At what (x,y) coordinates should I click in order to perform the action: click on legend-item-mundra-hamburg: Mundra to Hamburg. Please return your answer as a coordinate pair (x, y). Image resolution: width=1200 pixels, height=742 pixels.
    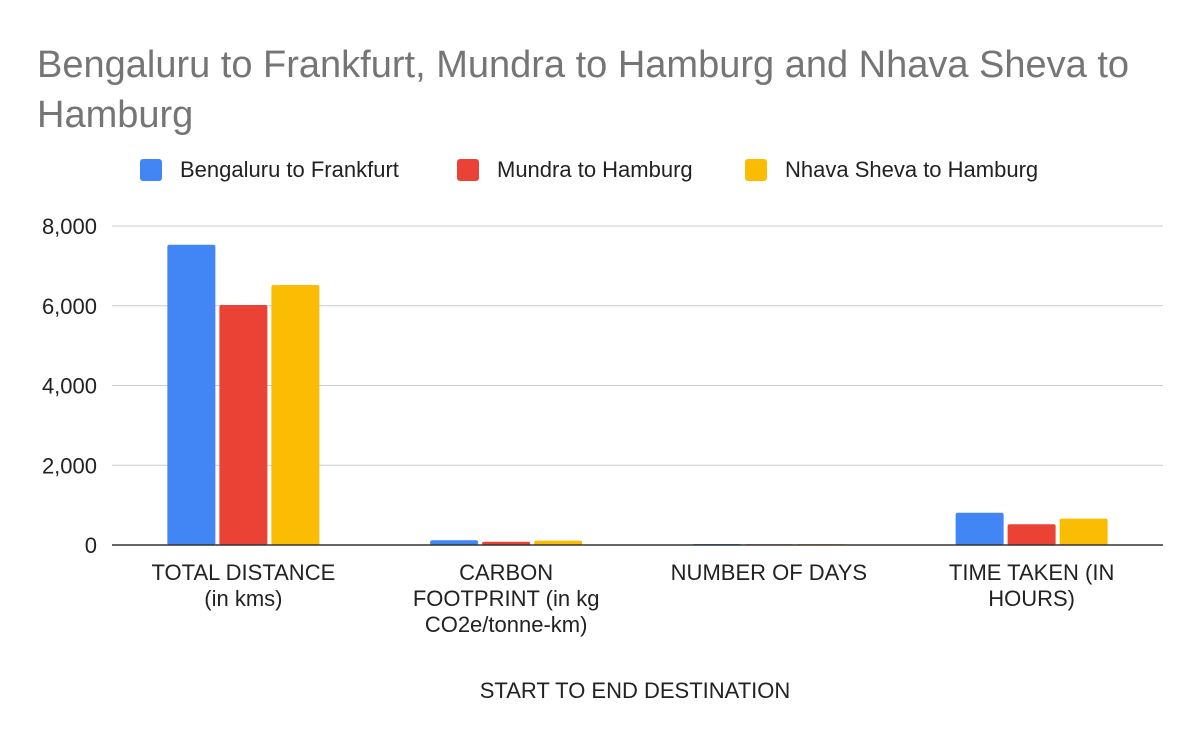
    Looking at the image, I should click on (575, 170).